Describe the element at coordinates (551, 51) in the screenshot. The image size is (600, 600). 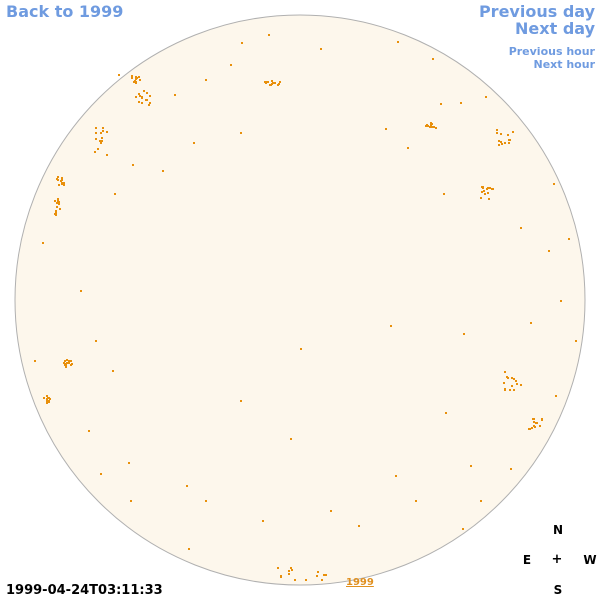
I see `previous-hour-link: Previous hour` at that location.